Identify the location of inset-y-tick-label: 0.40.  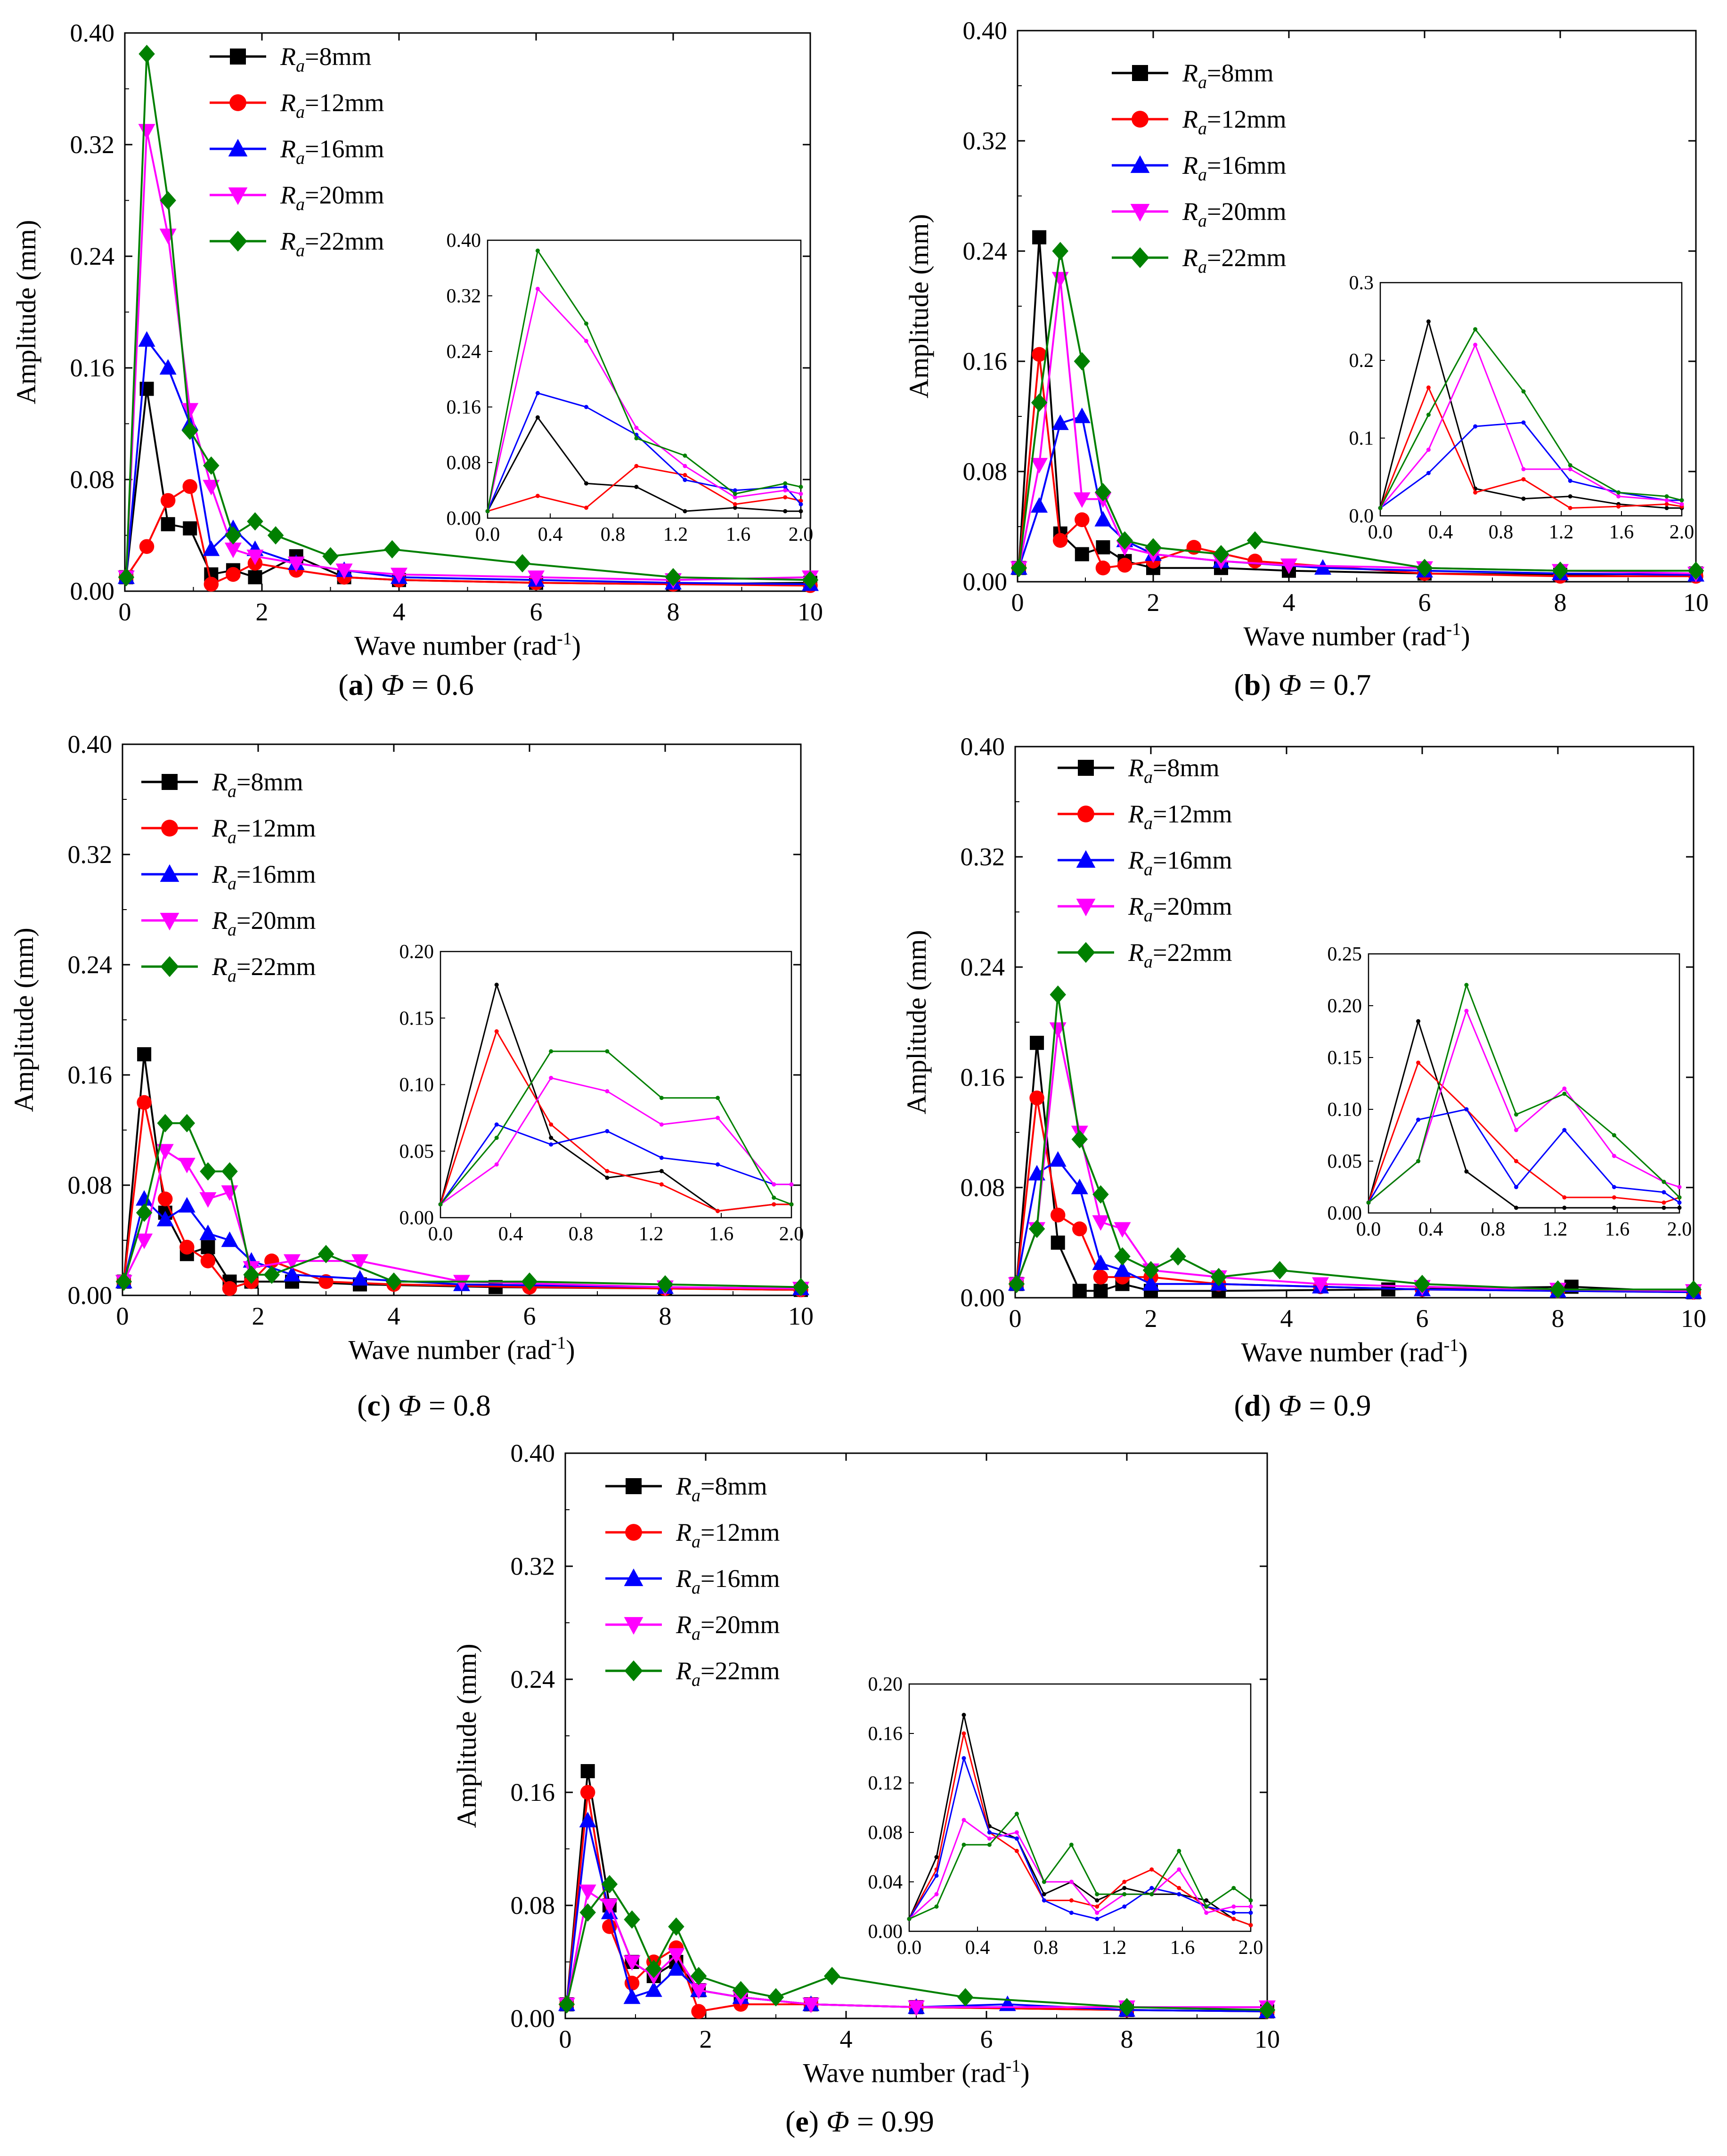
(464, 241).